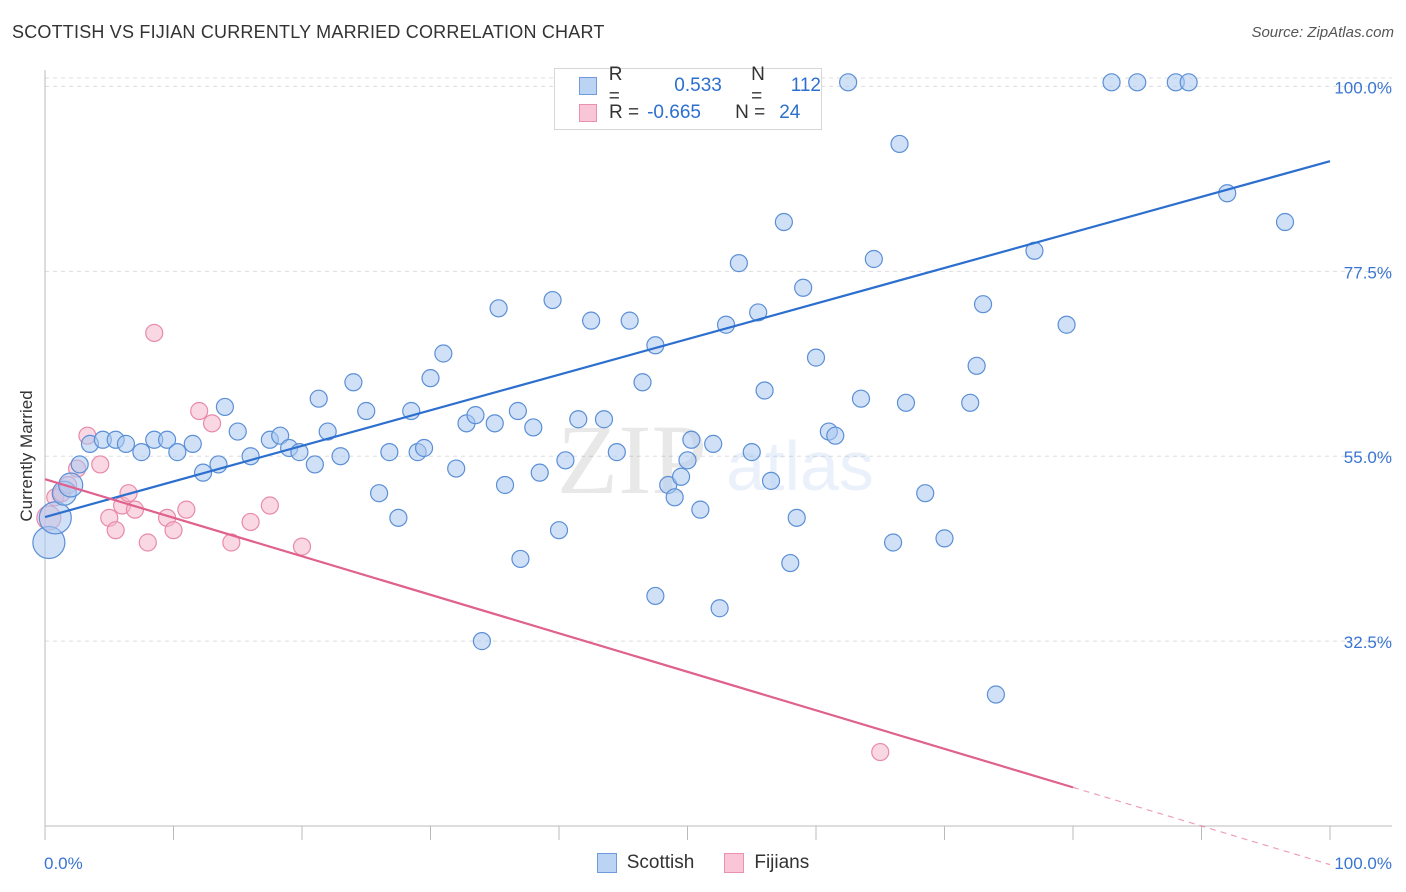 This screenshot has height=892, width=1406. Describe the element at coordinates (750, 112) in the screenshot. I see `fijian-n-label: N =` at that location.